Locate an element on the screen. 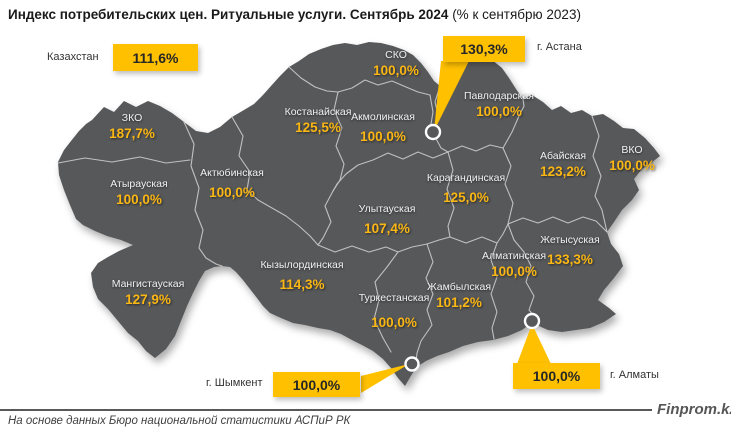  shymkent-value-badge: 100,0% is located at coordinates (316, 384).